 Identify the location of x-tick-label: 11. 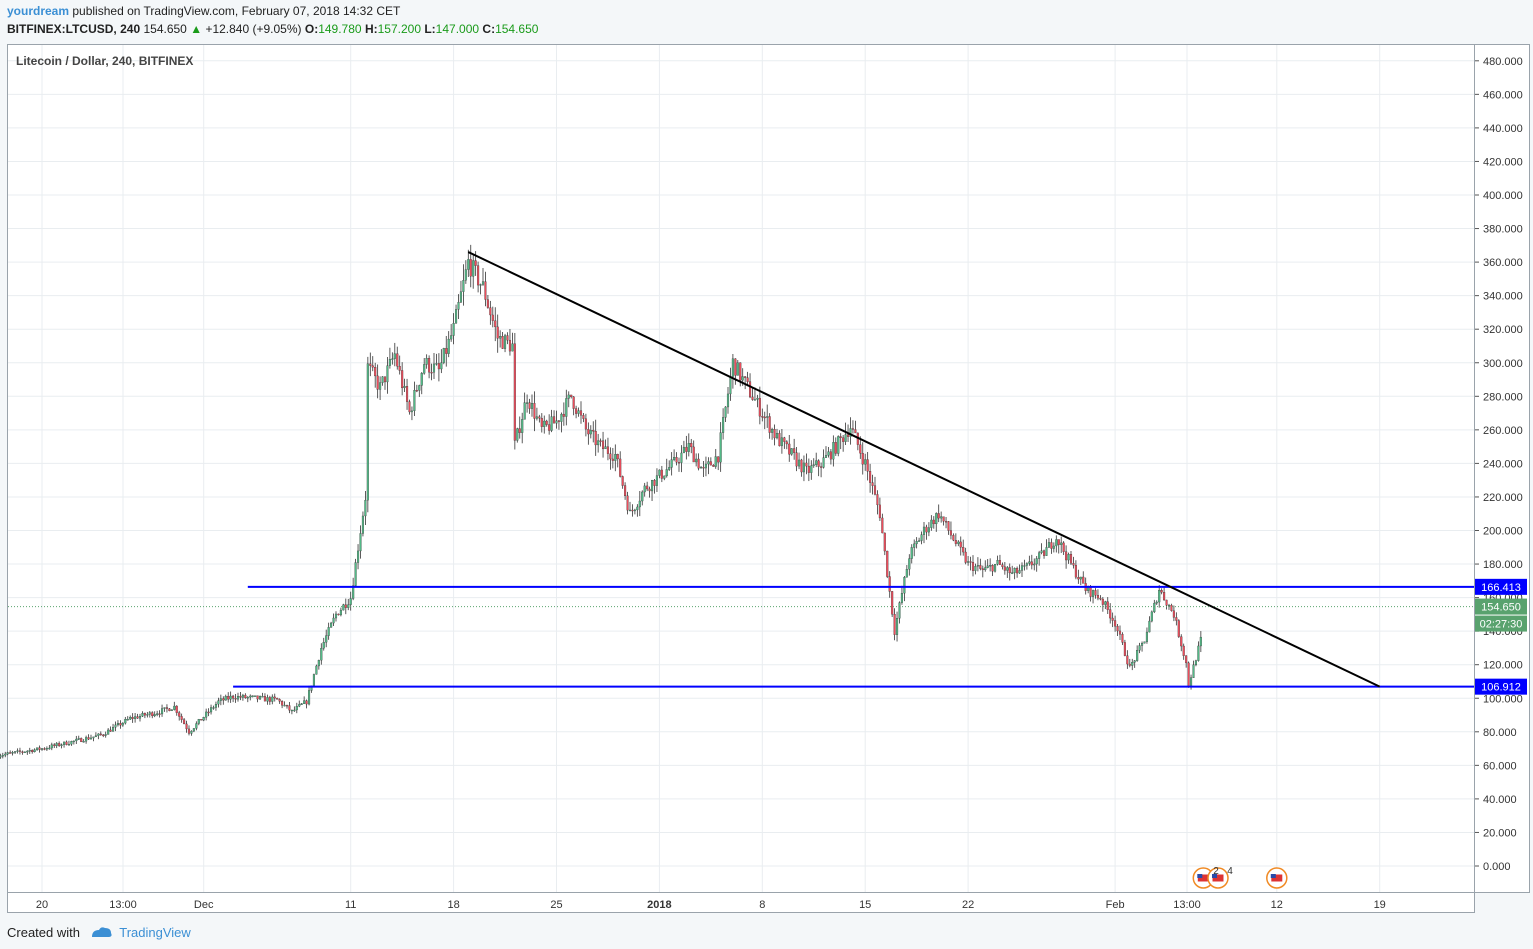
(350, 905).